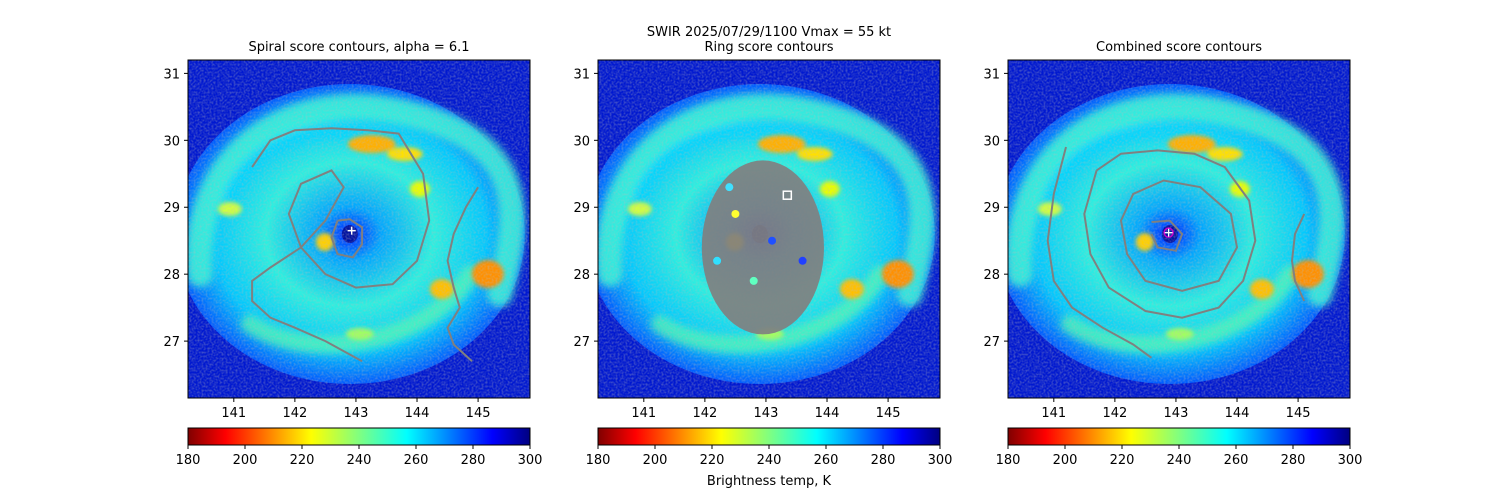 Image resolution: width=1500 pixels, height=500 pixels. I want to click on colorbar-label: Brightness temp, K, so click(769, 481).